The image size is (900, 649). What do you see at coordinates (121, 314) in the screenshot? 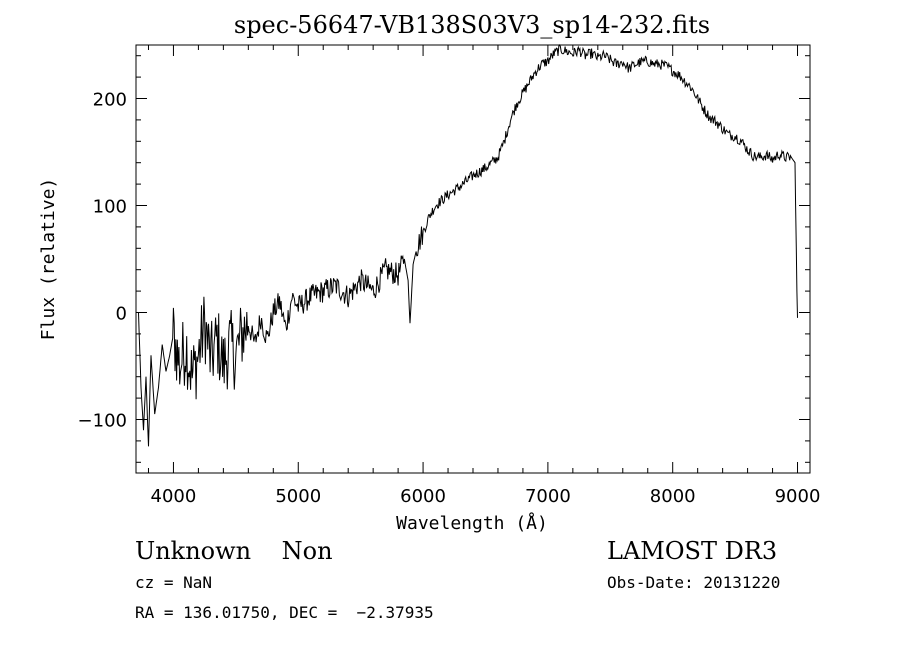
I see `y-tick-label: 0` at bounding box center [121, 314].